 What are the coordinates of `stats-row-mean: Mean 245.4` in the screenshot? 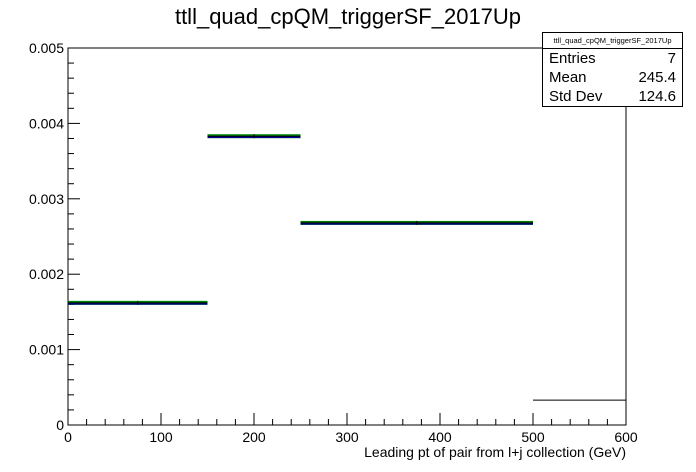 It's located at (612, 77).